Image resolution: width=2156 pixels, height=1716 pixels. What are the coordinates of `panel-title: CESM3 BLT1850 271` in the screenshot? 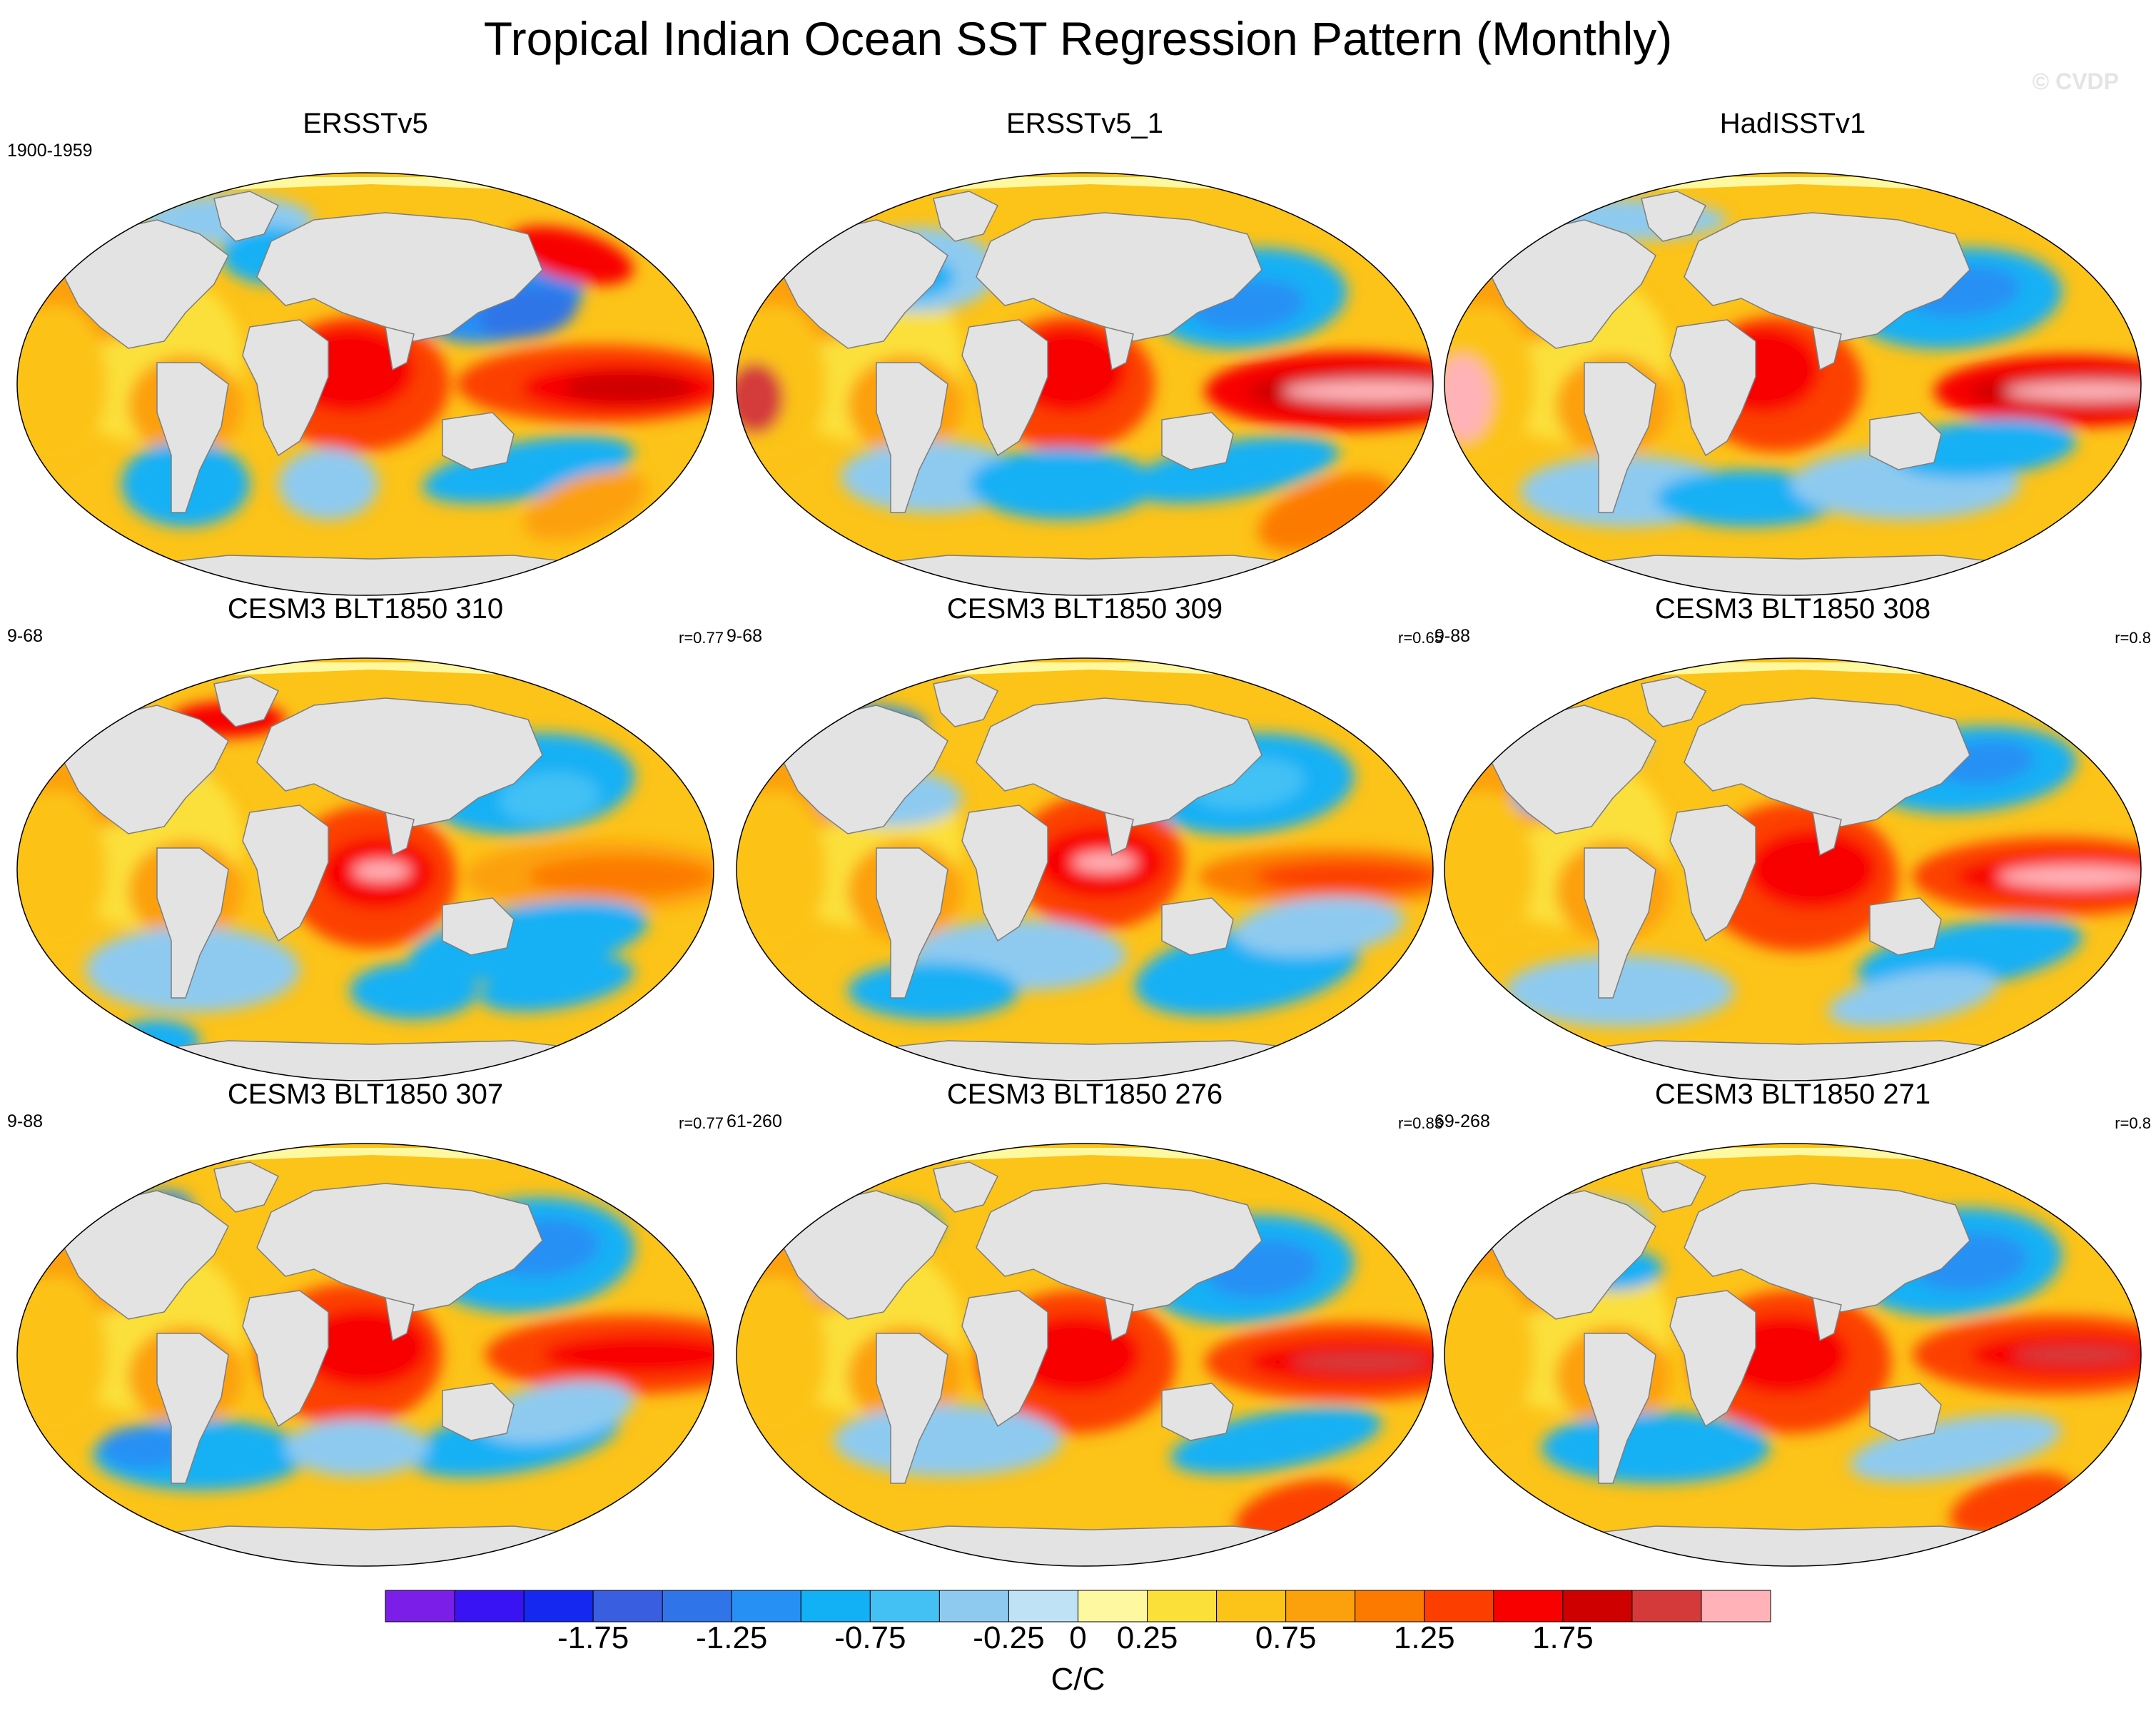 It's located at (1792, 1094).